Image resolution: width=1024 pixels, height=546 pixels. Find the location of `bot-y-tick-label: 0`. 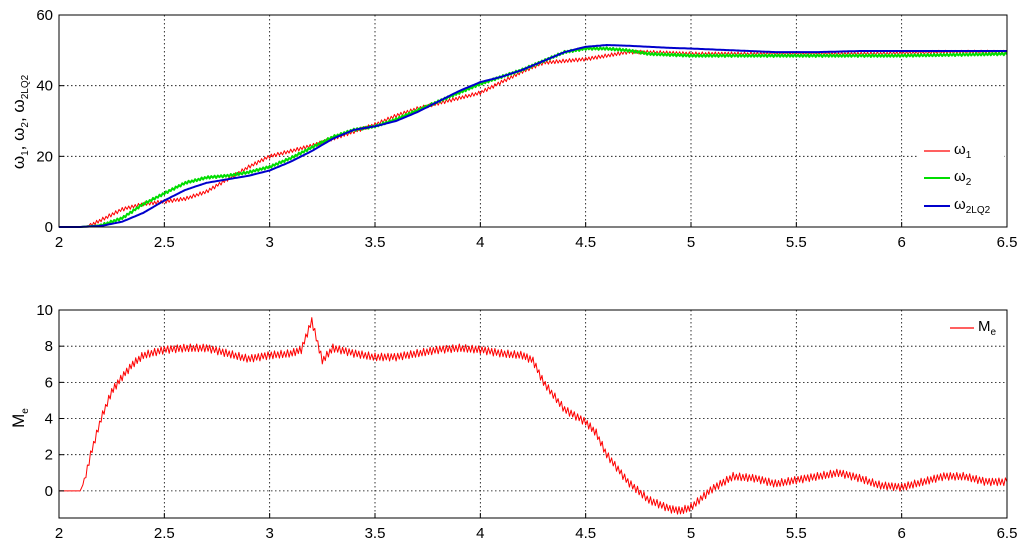

bot-y-tick-label: 0 is located at coordinates (49, 491).